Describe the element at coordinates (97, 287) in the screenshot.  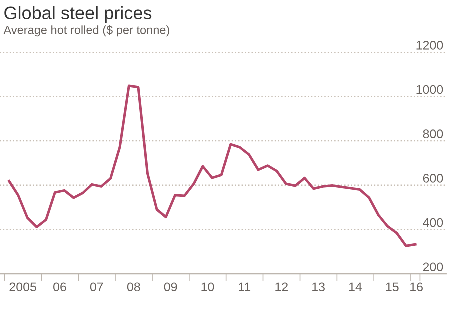
I see `x-tick-label: 07` at that location.